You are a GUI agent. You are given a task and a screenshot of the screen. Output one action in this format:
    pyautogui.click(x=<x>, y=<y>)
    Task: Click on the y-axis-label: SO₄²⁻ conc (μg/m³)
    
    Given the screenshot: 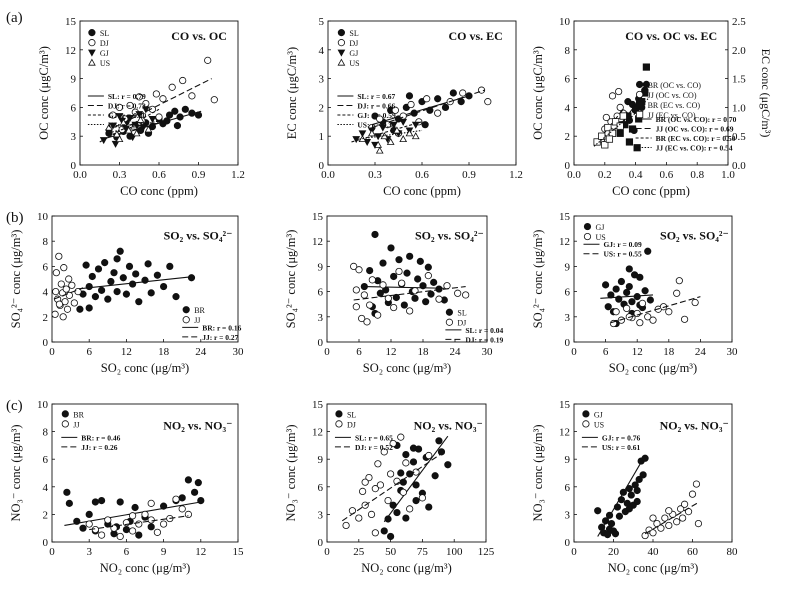 What is the action you would take?
    pyautogui.click(x=538, y=279)
    